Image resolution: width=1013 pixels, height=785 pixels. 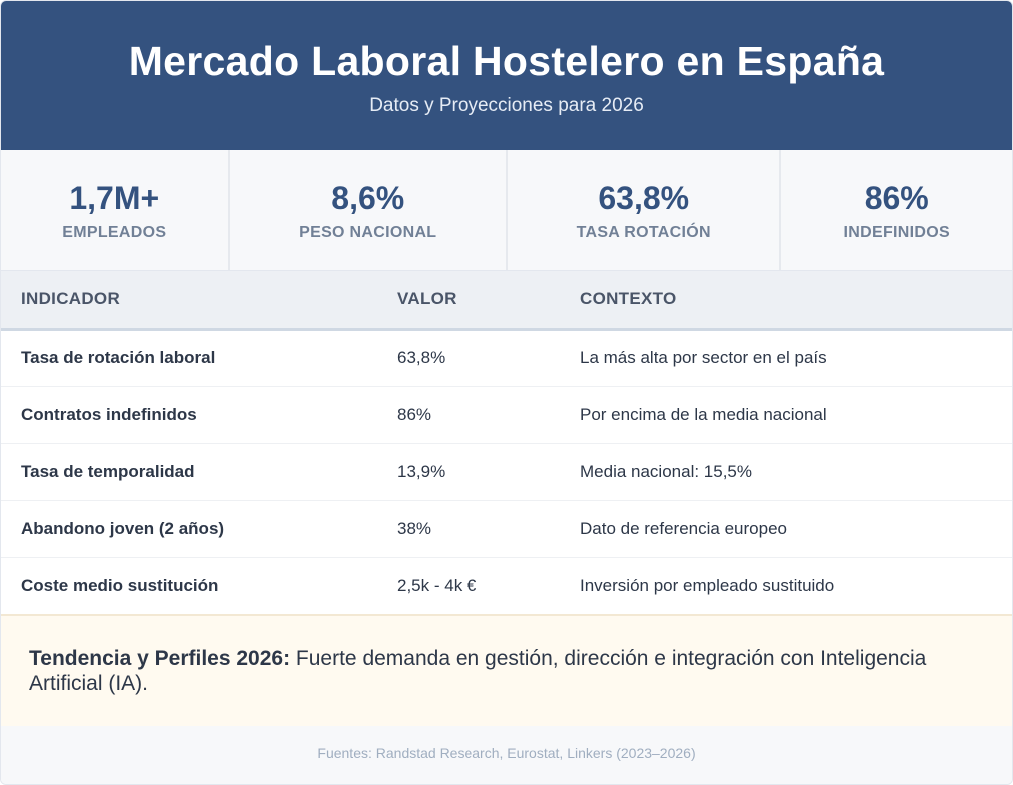 What do you see at coordinates (71, 299) in the screenshot?
I see `column-header-indicador: INDICADOR` at bounding box center [71, 299].